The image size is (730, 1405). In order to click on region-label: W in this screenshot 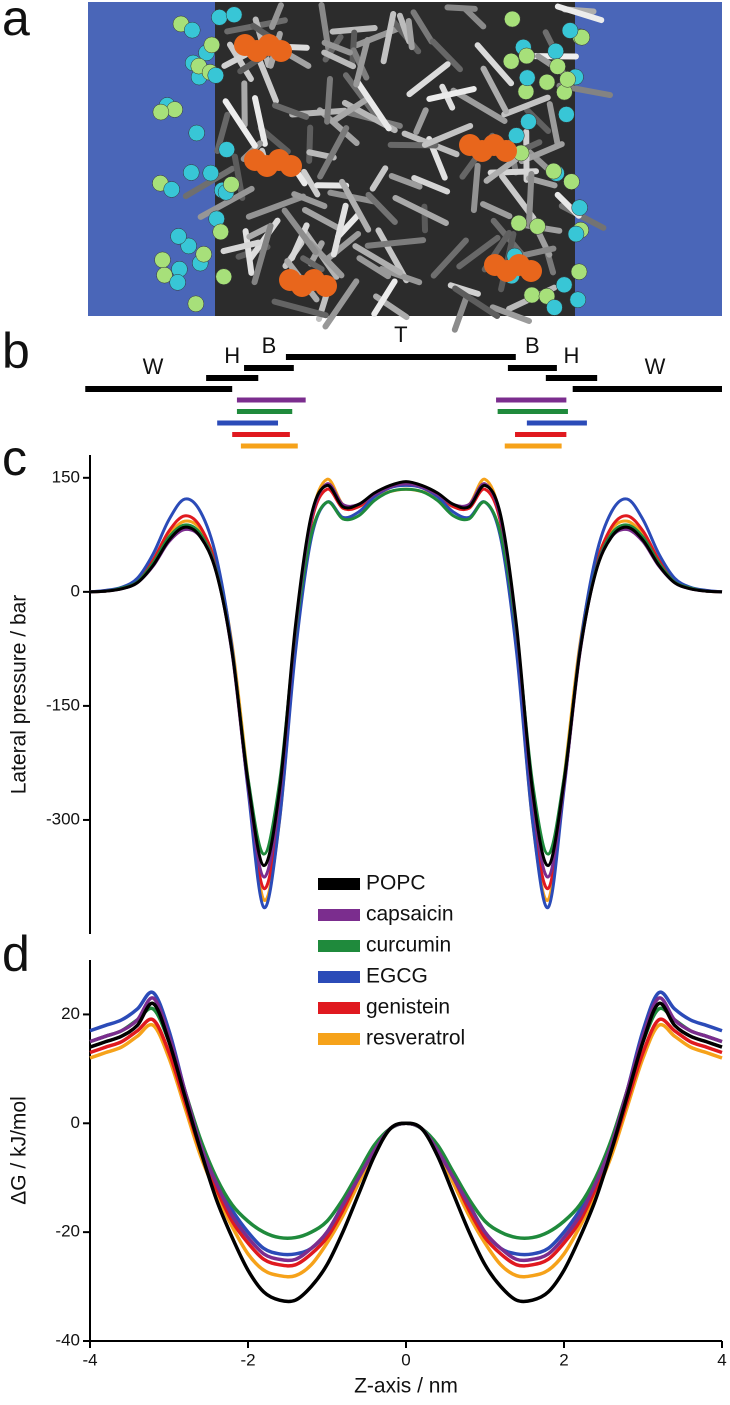, I will do `click(655, 366)`.